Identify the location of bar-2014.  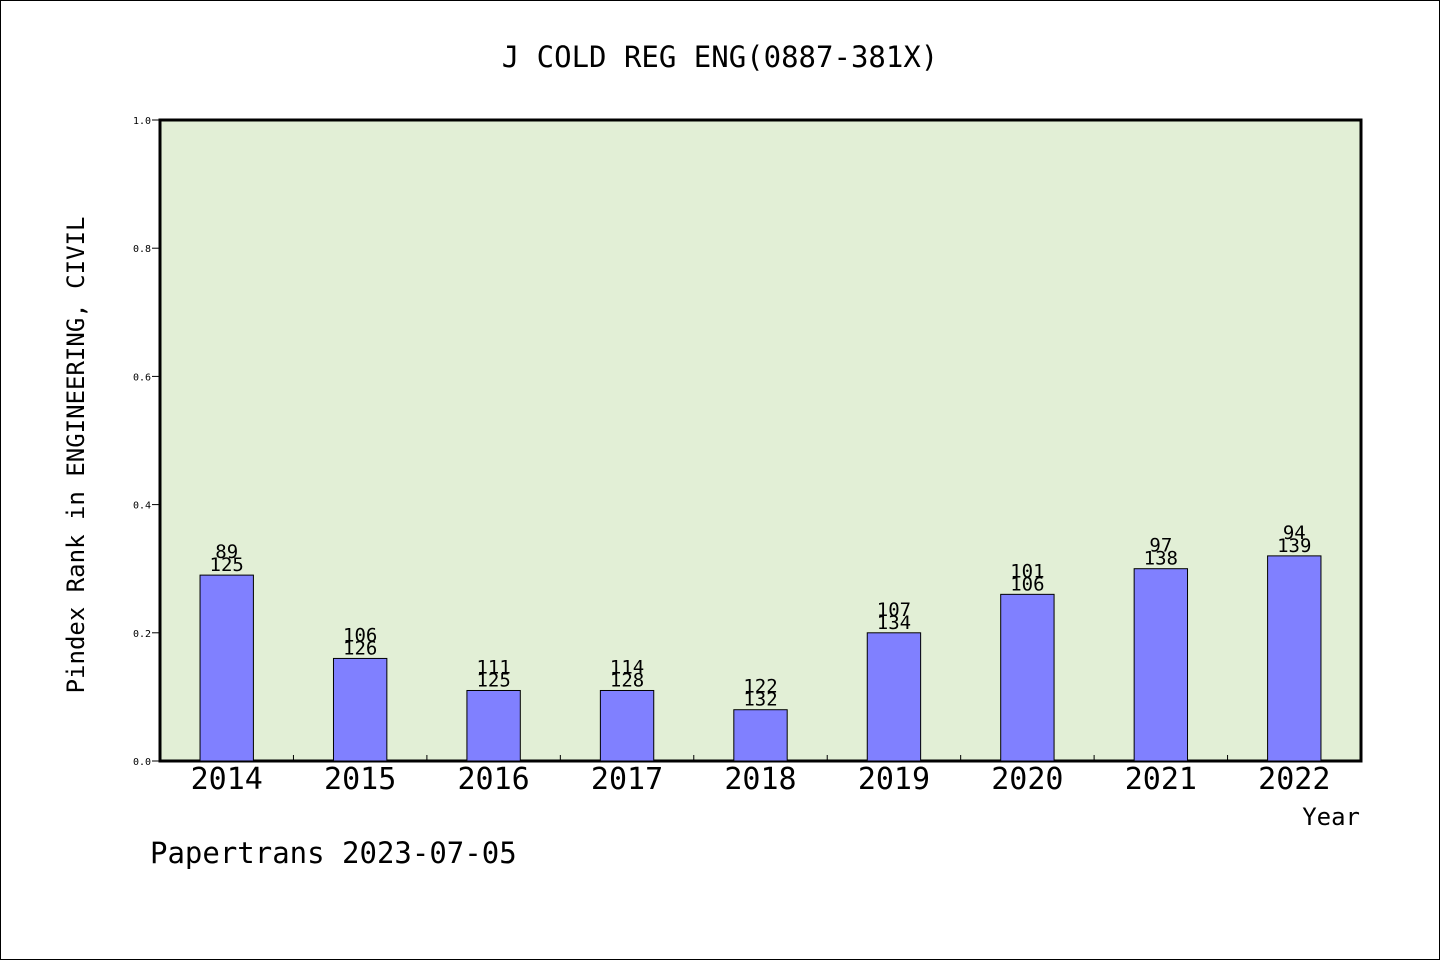
(226, 668).